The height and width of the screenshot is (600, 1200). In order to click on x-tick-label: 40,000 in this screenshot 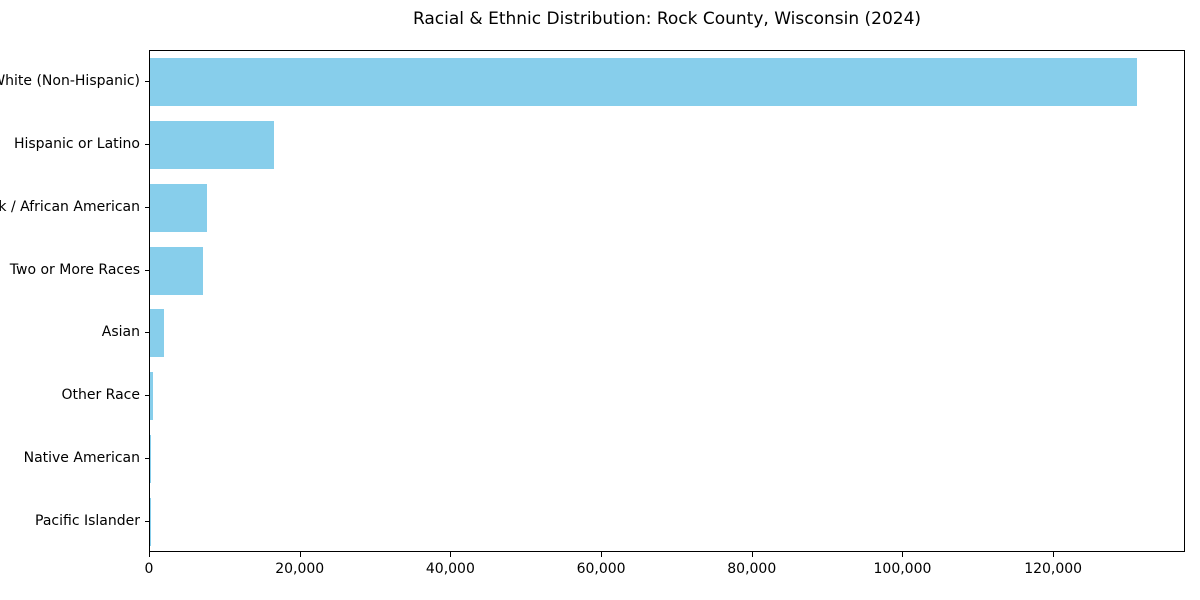, I will do `click(450, 569)`.